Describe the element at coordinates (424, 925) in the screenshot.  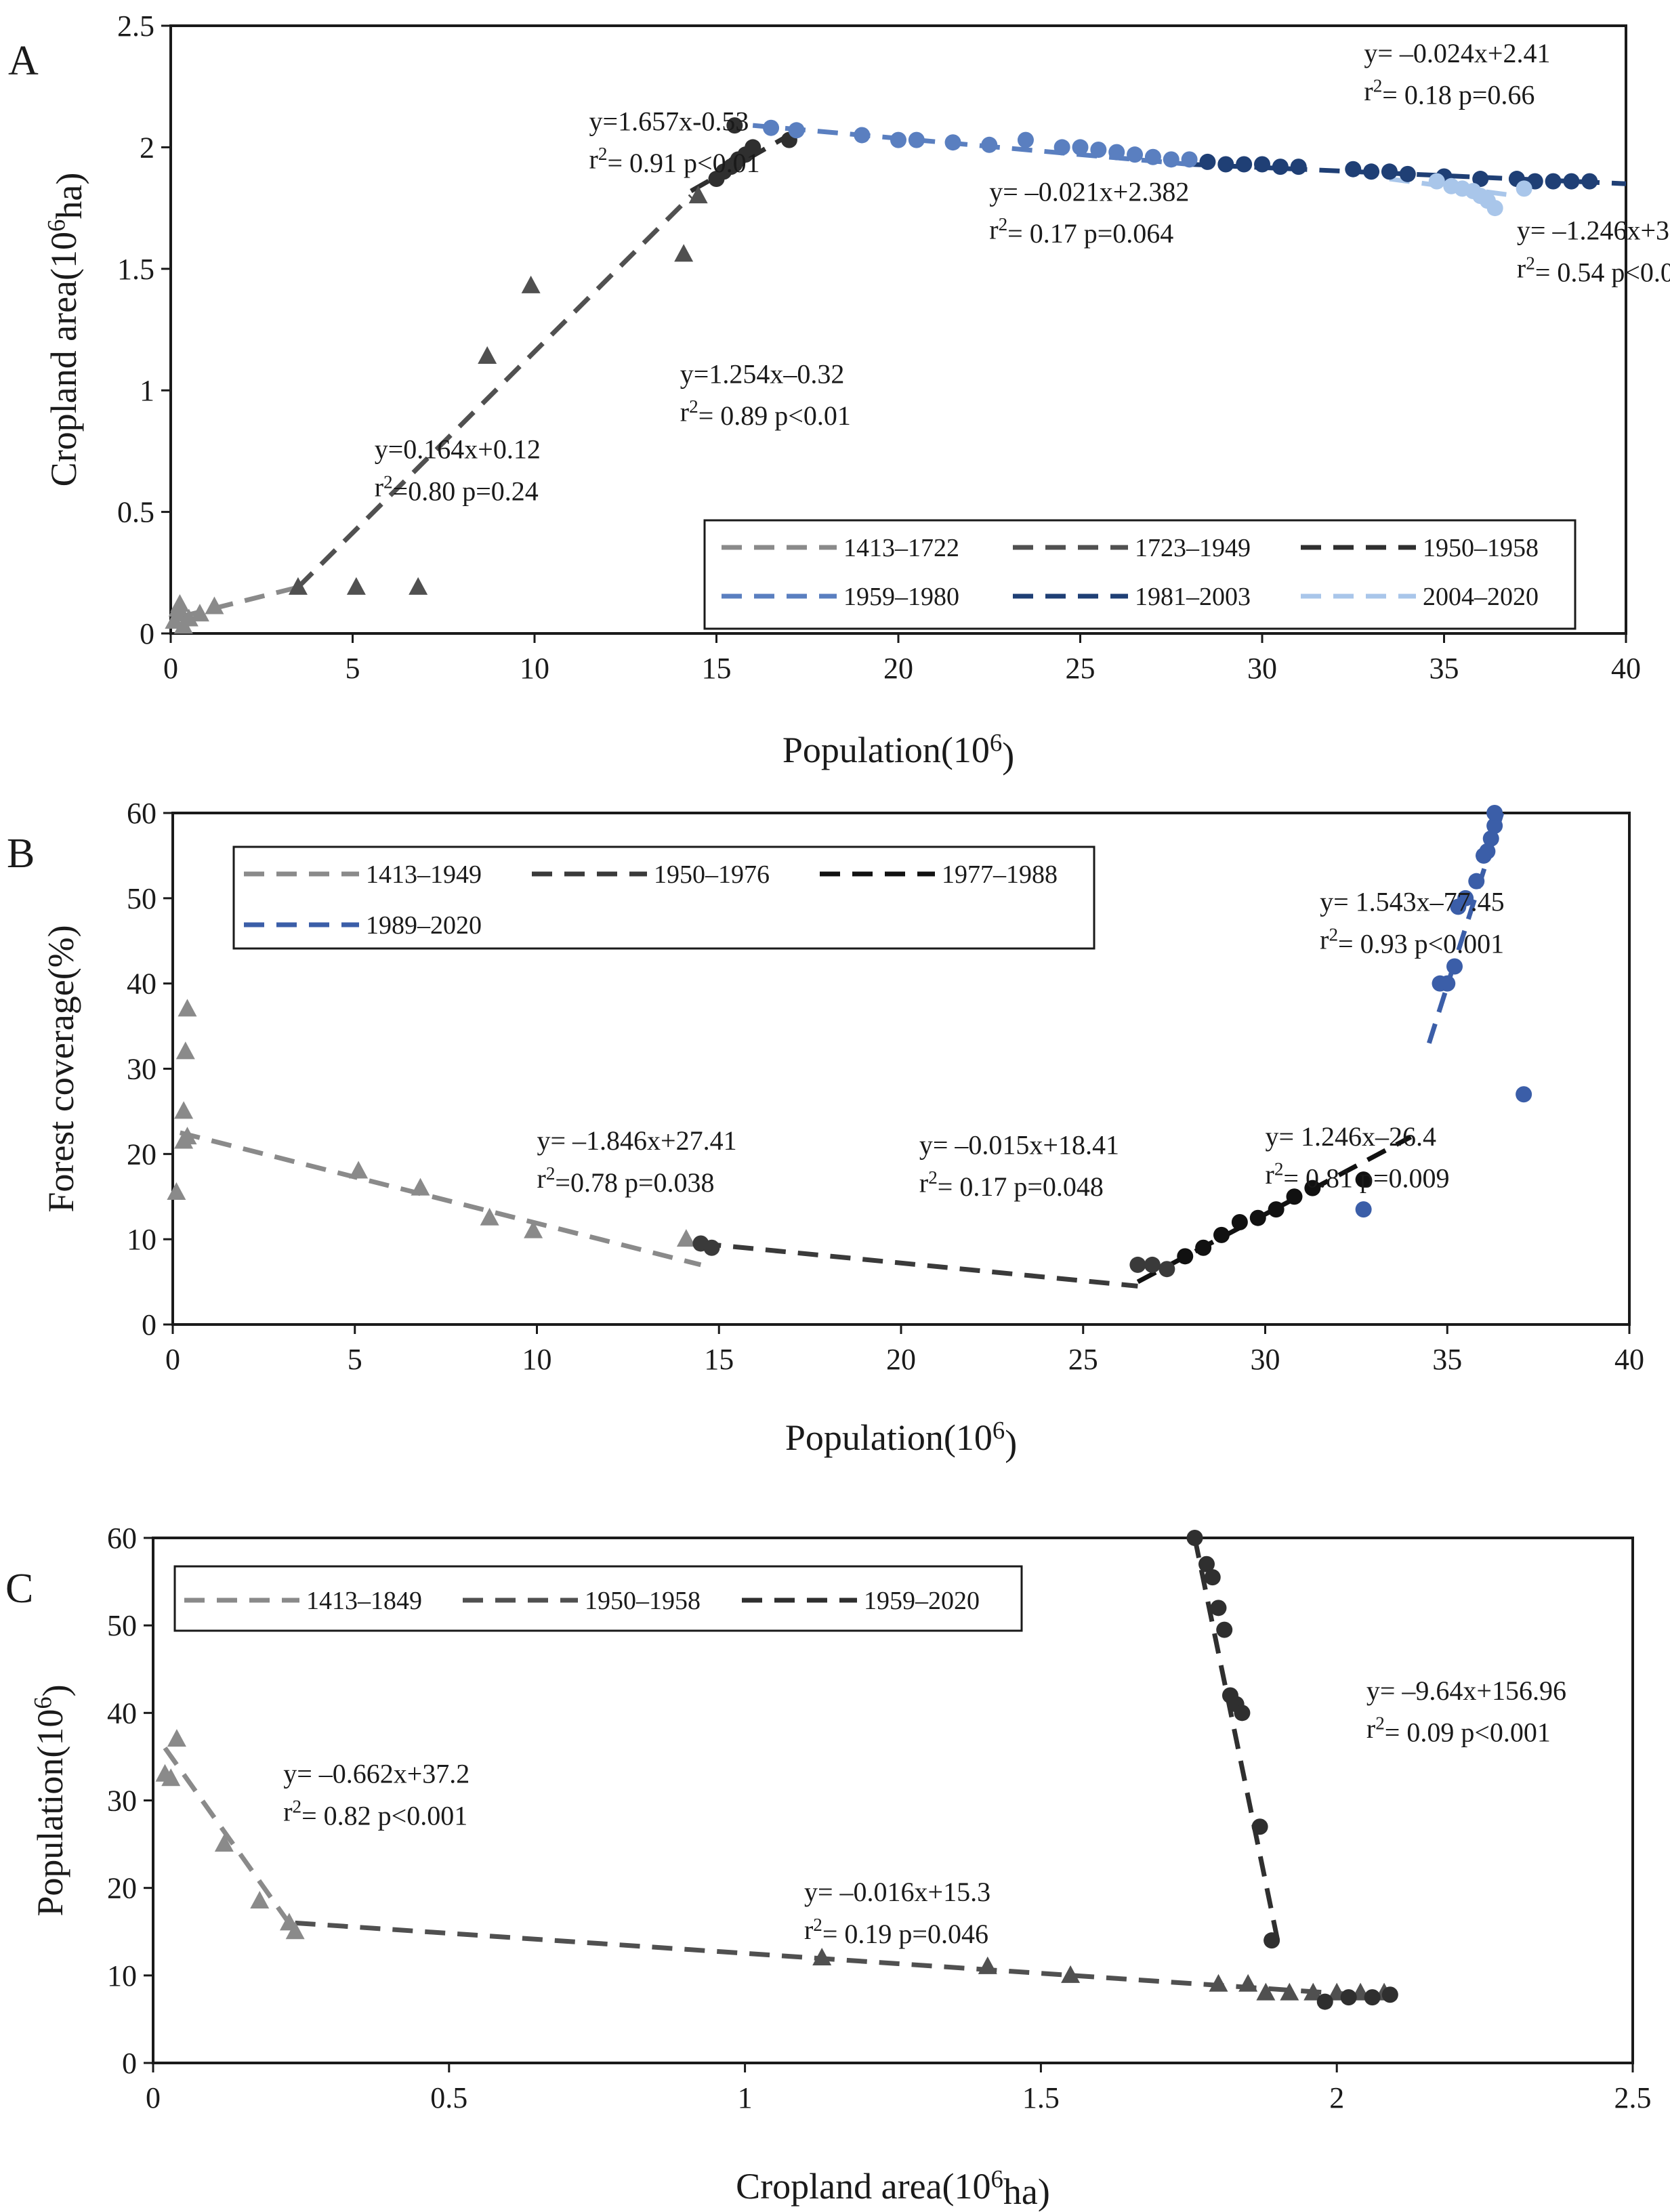
I see `legend-label: 1989–2020` at that location.